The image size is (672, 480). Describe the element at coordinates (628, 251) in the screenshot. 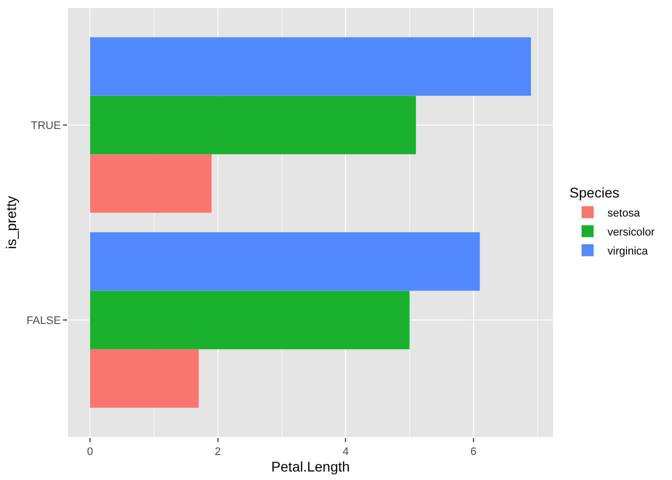

I see `legend-label: virginica` at that location.